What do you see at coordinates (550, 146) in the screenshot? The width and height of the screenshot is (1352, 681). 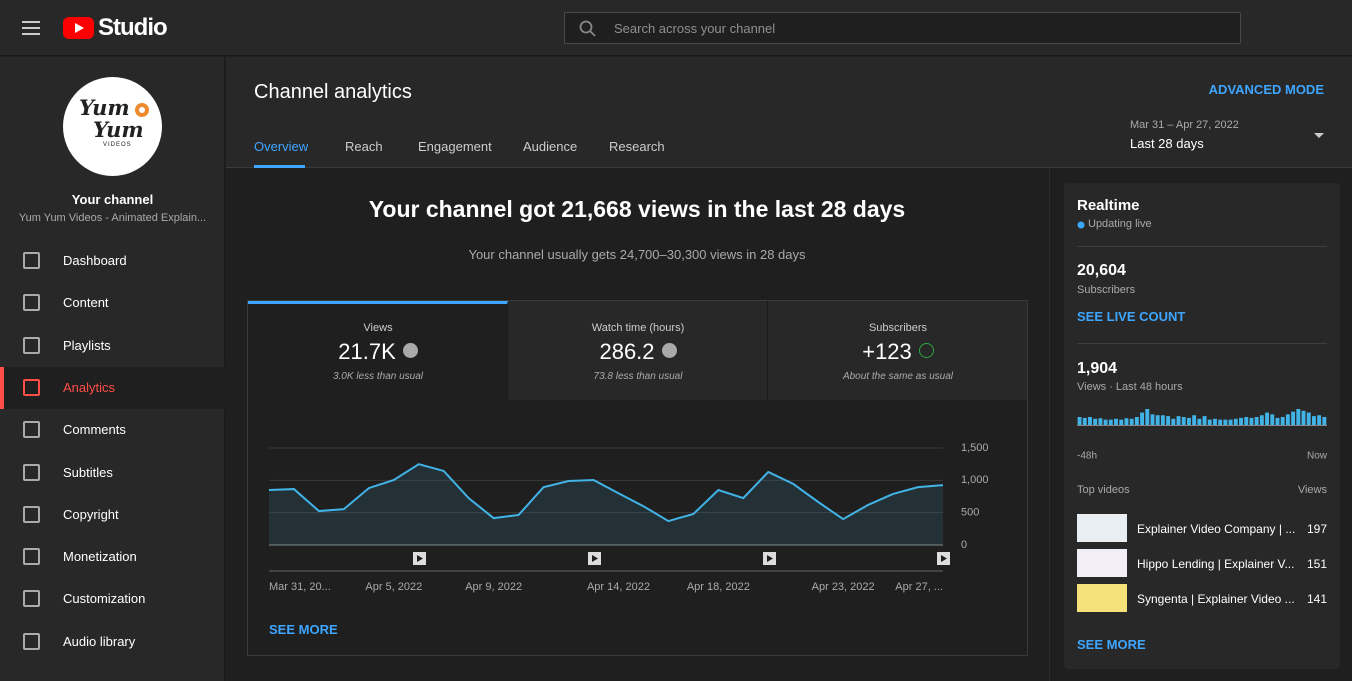 I see `tab: Audience` at bounding box center [550, 146].